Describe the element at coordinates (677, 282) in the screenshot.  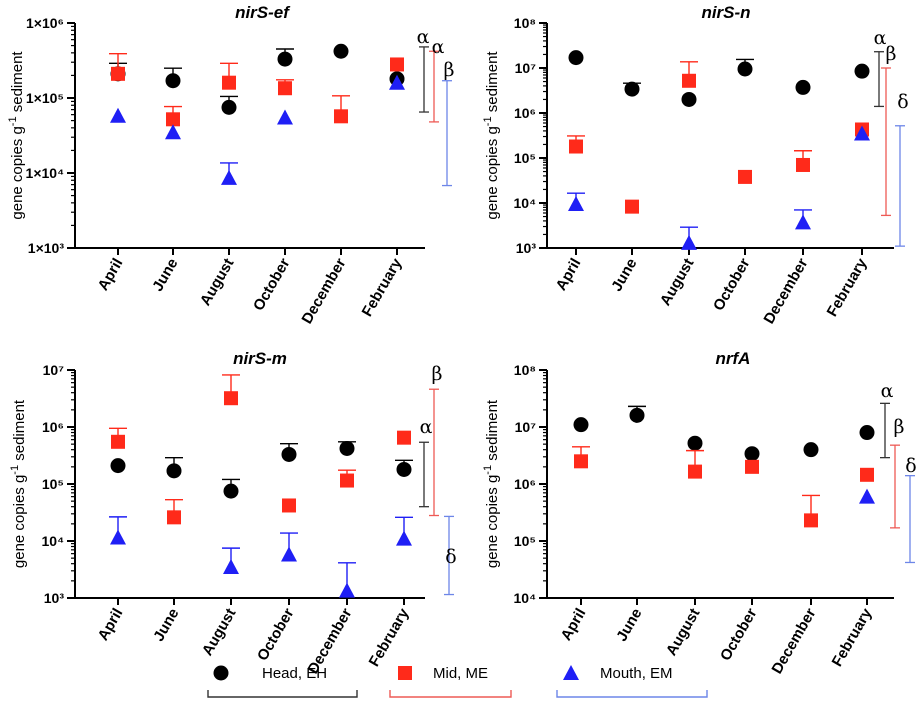
I see `x-tick-label: August` at that location.